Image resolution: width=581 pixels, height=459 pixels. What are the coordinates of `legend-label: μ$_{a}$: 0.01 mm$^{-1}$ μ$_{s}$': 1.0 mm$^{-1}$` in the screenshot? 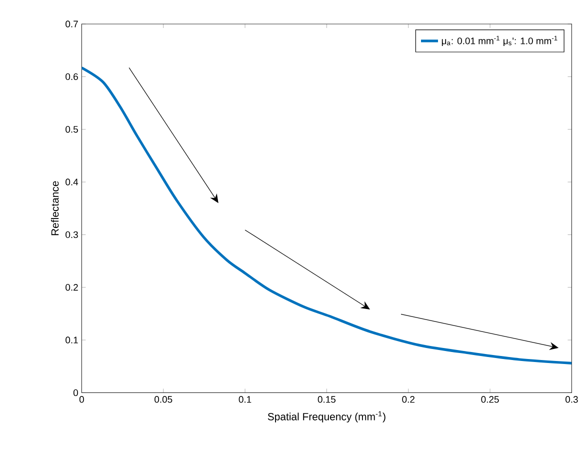 It's located at (500, 41).